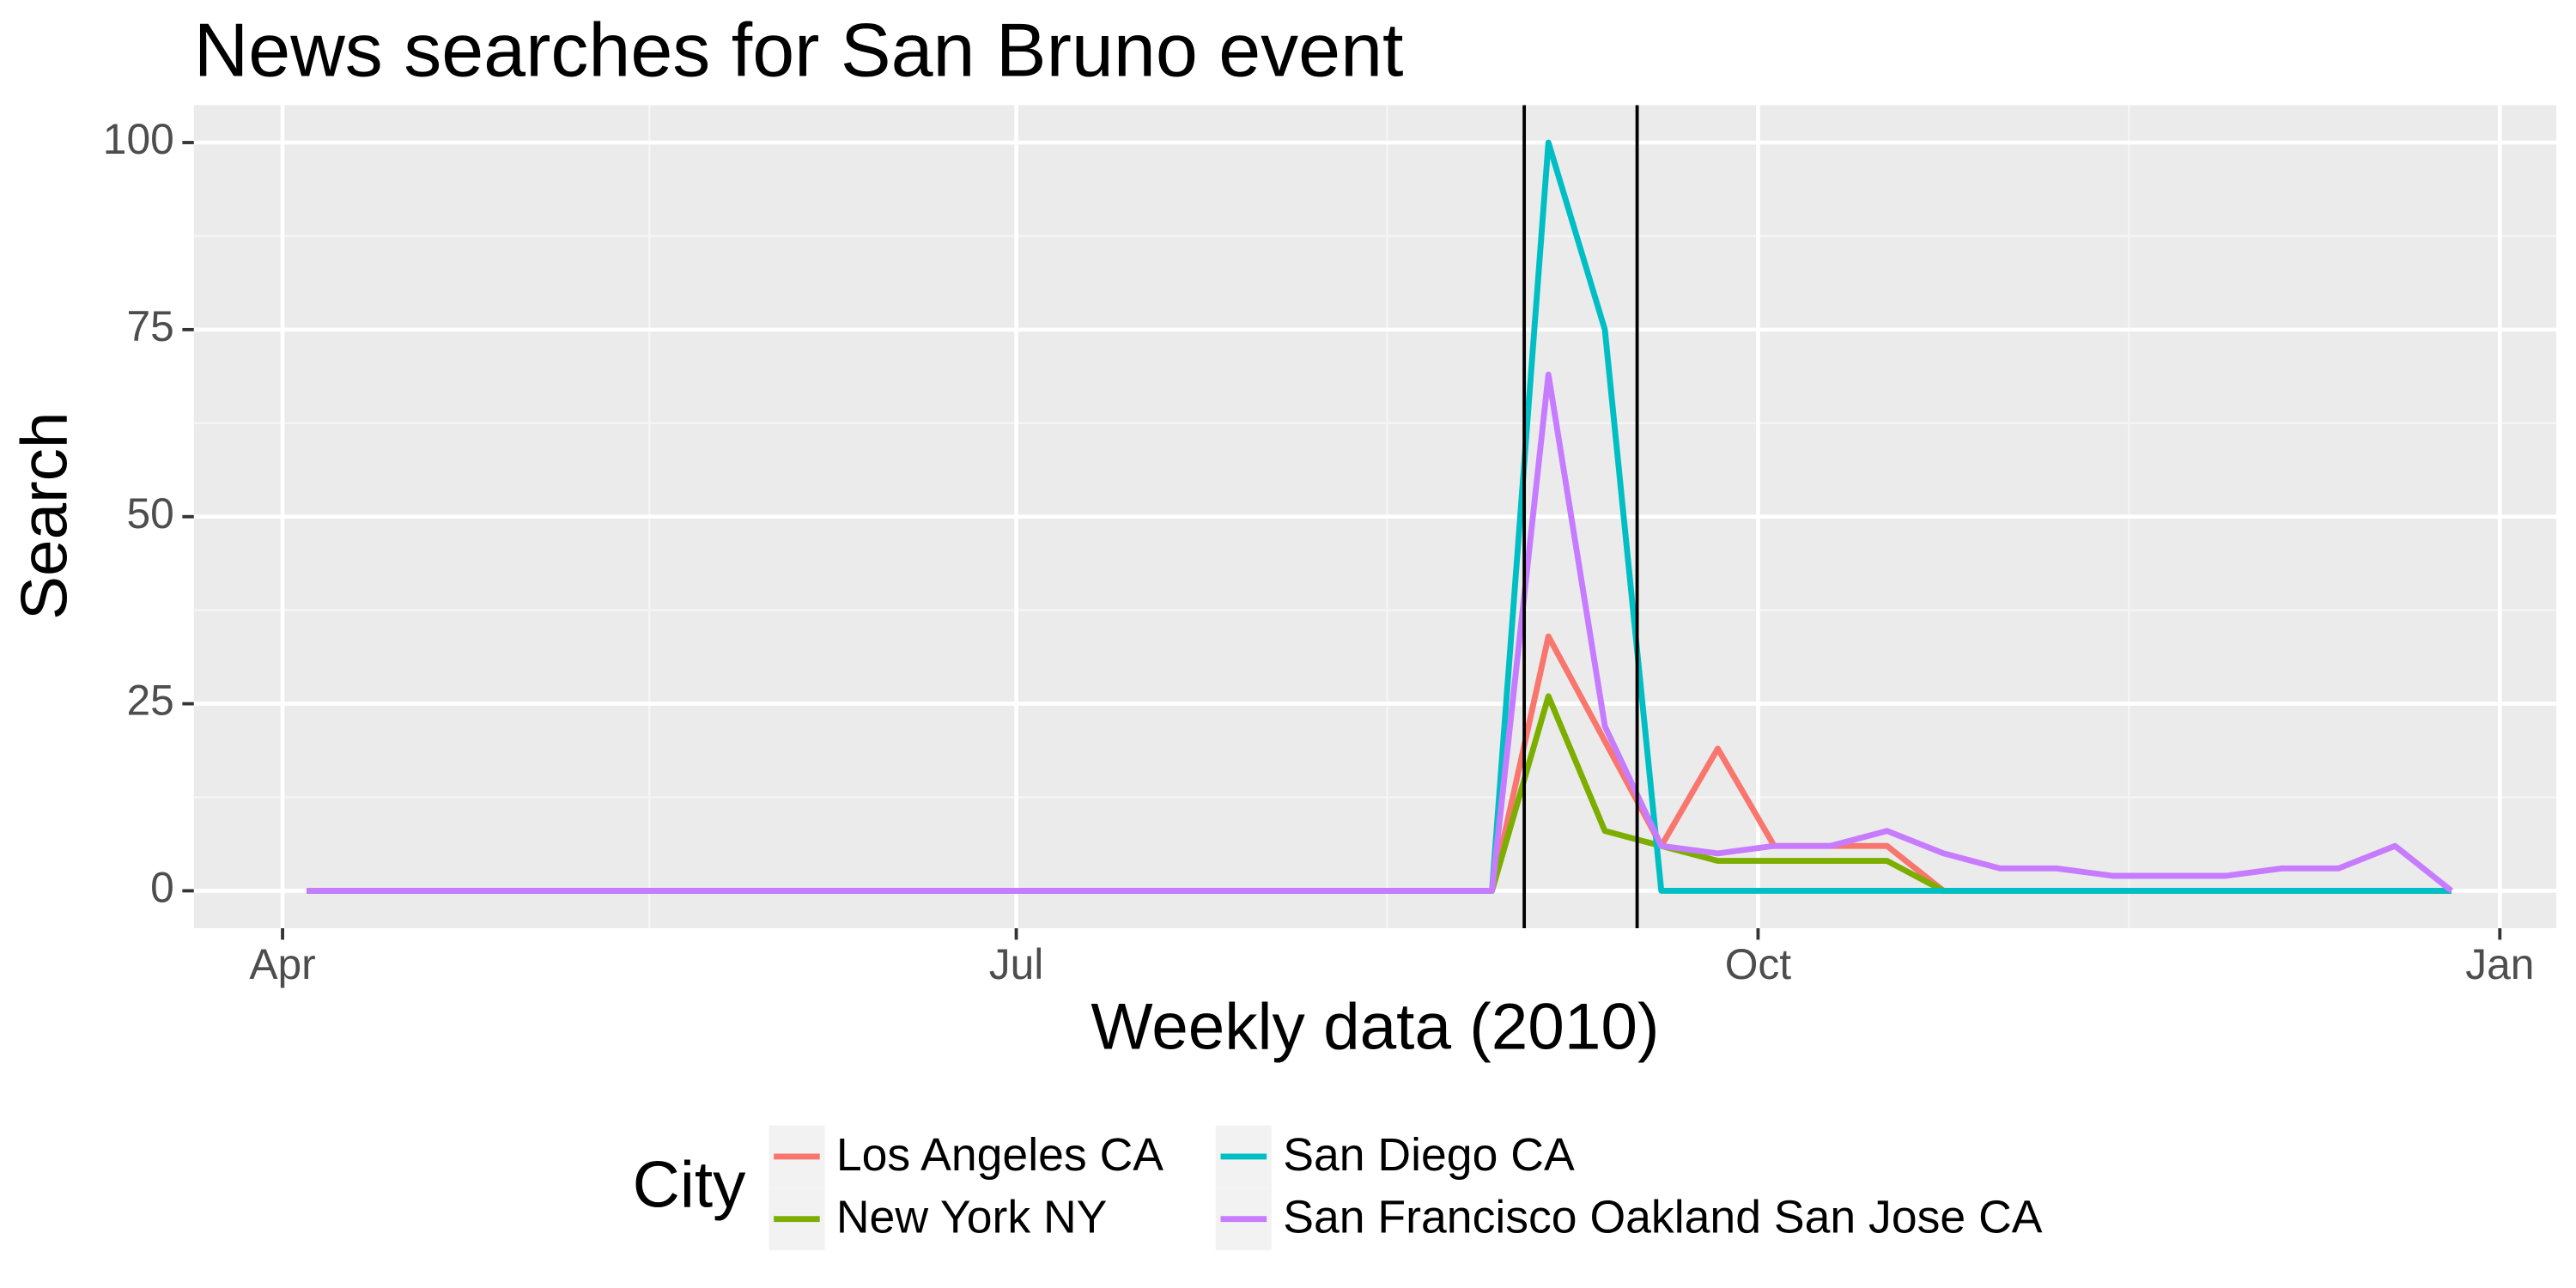 The image size is (2576, 1288). What do you see at coordinates (972, 1218) in the screenshot?
I see `legend-label: New York NY` at bounding box center [972, 1218].